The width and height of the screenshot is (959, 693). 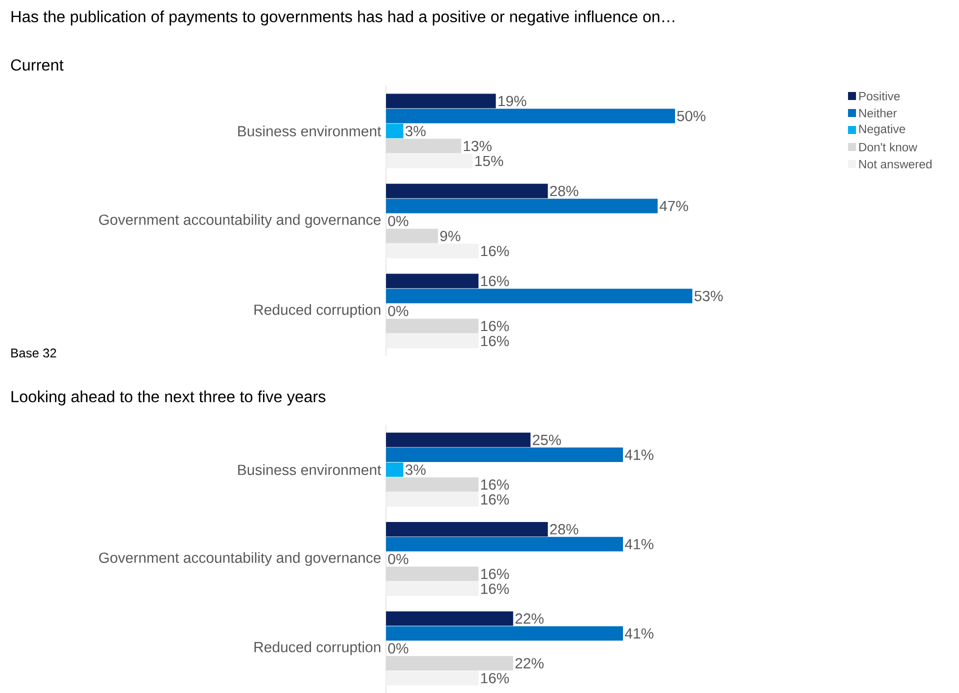 What do you see at coordinates (450, 236) in the screenshot?
I see `data-label: 9%` at bounding box center [450, 236].